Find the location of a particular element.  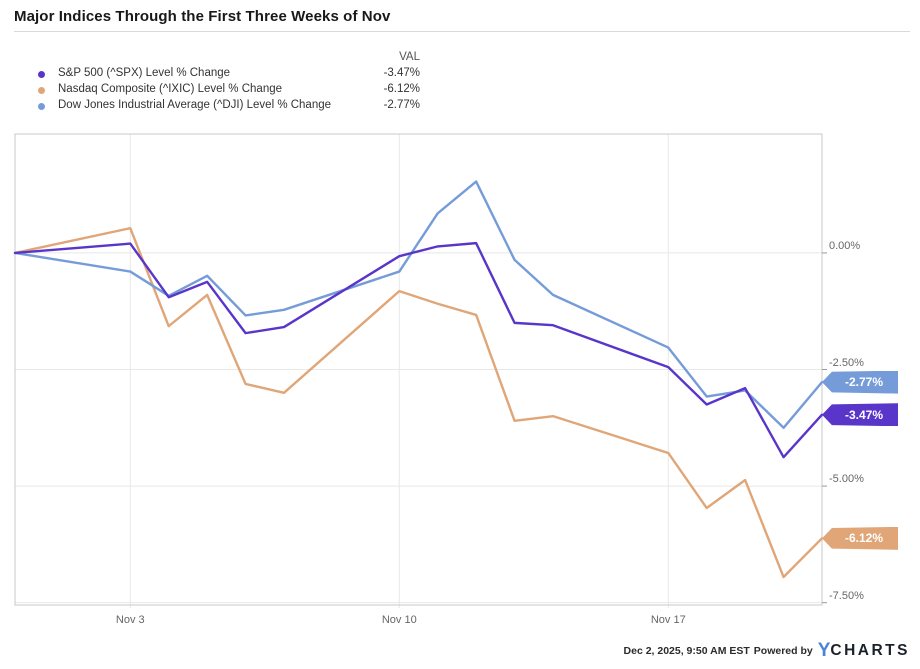

ycharts-logo-y-icon: Y is located at coordinates (824, 650).